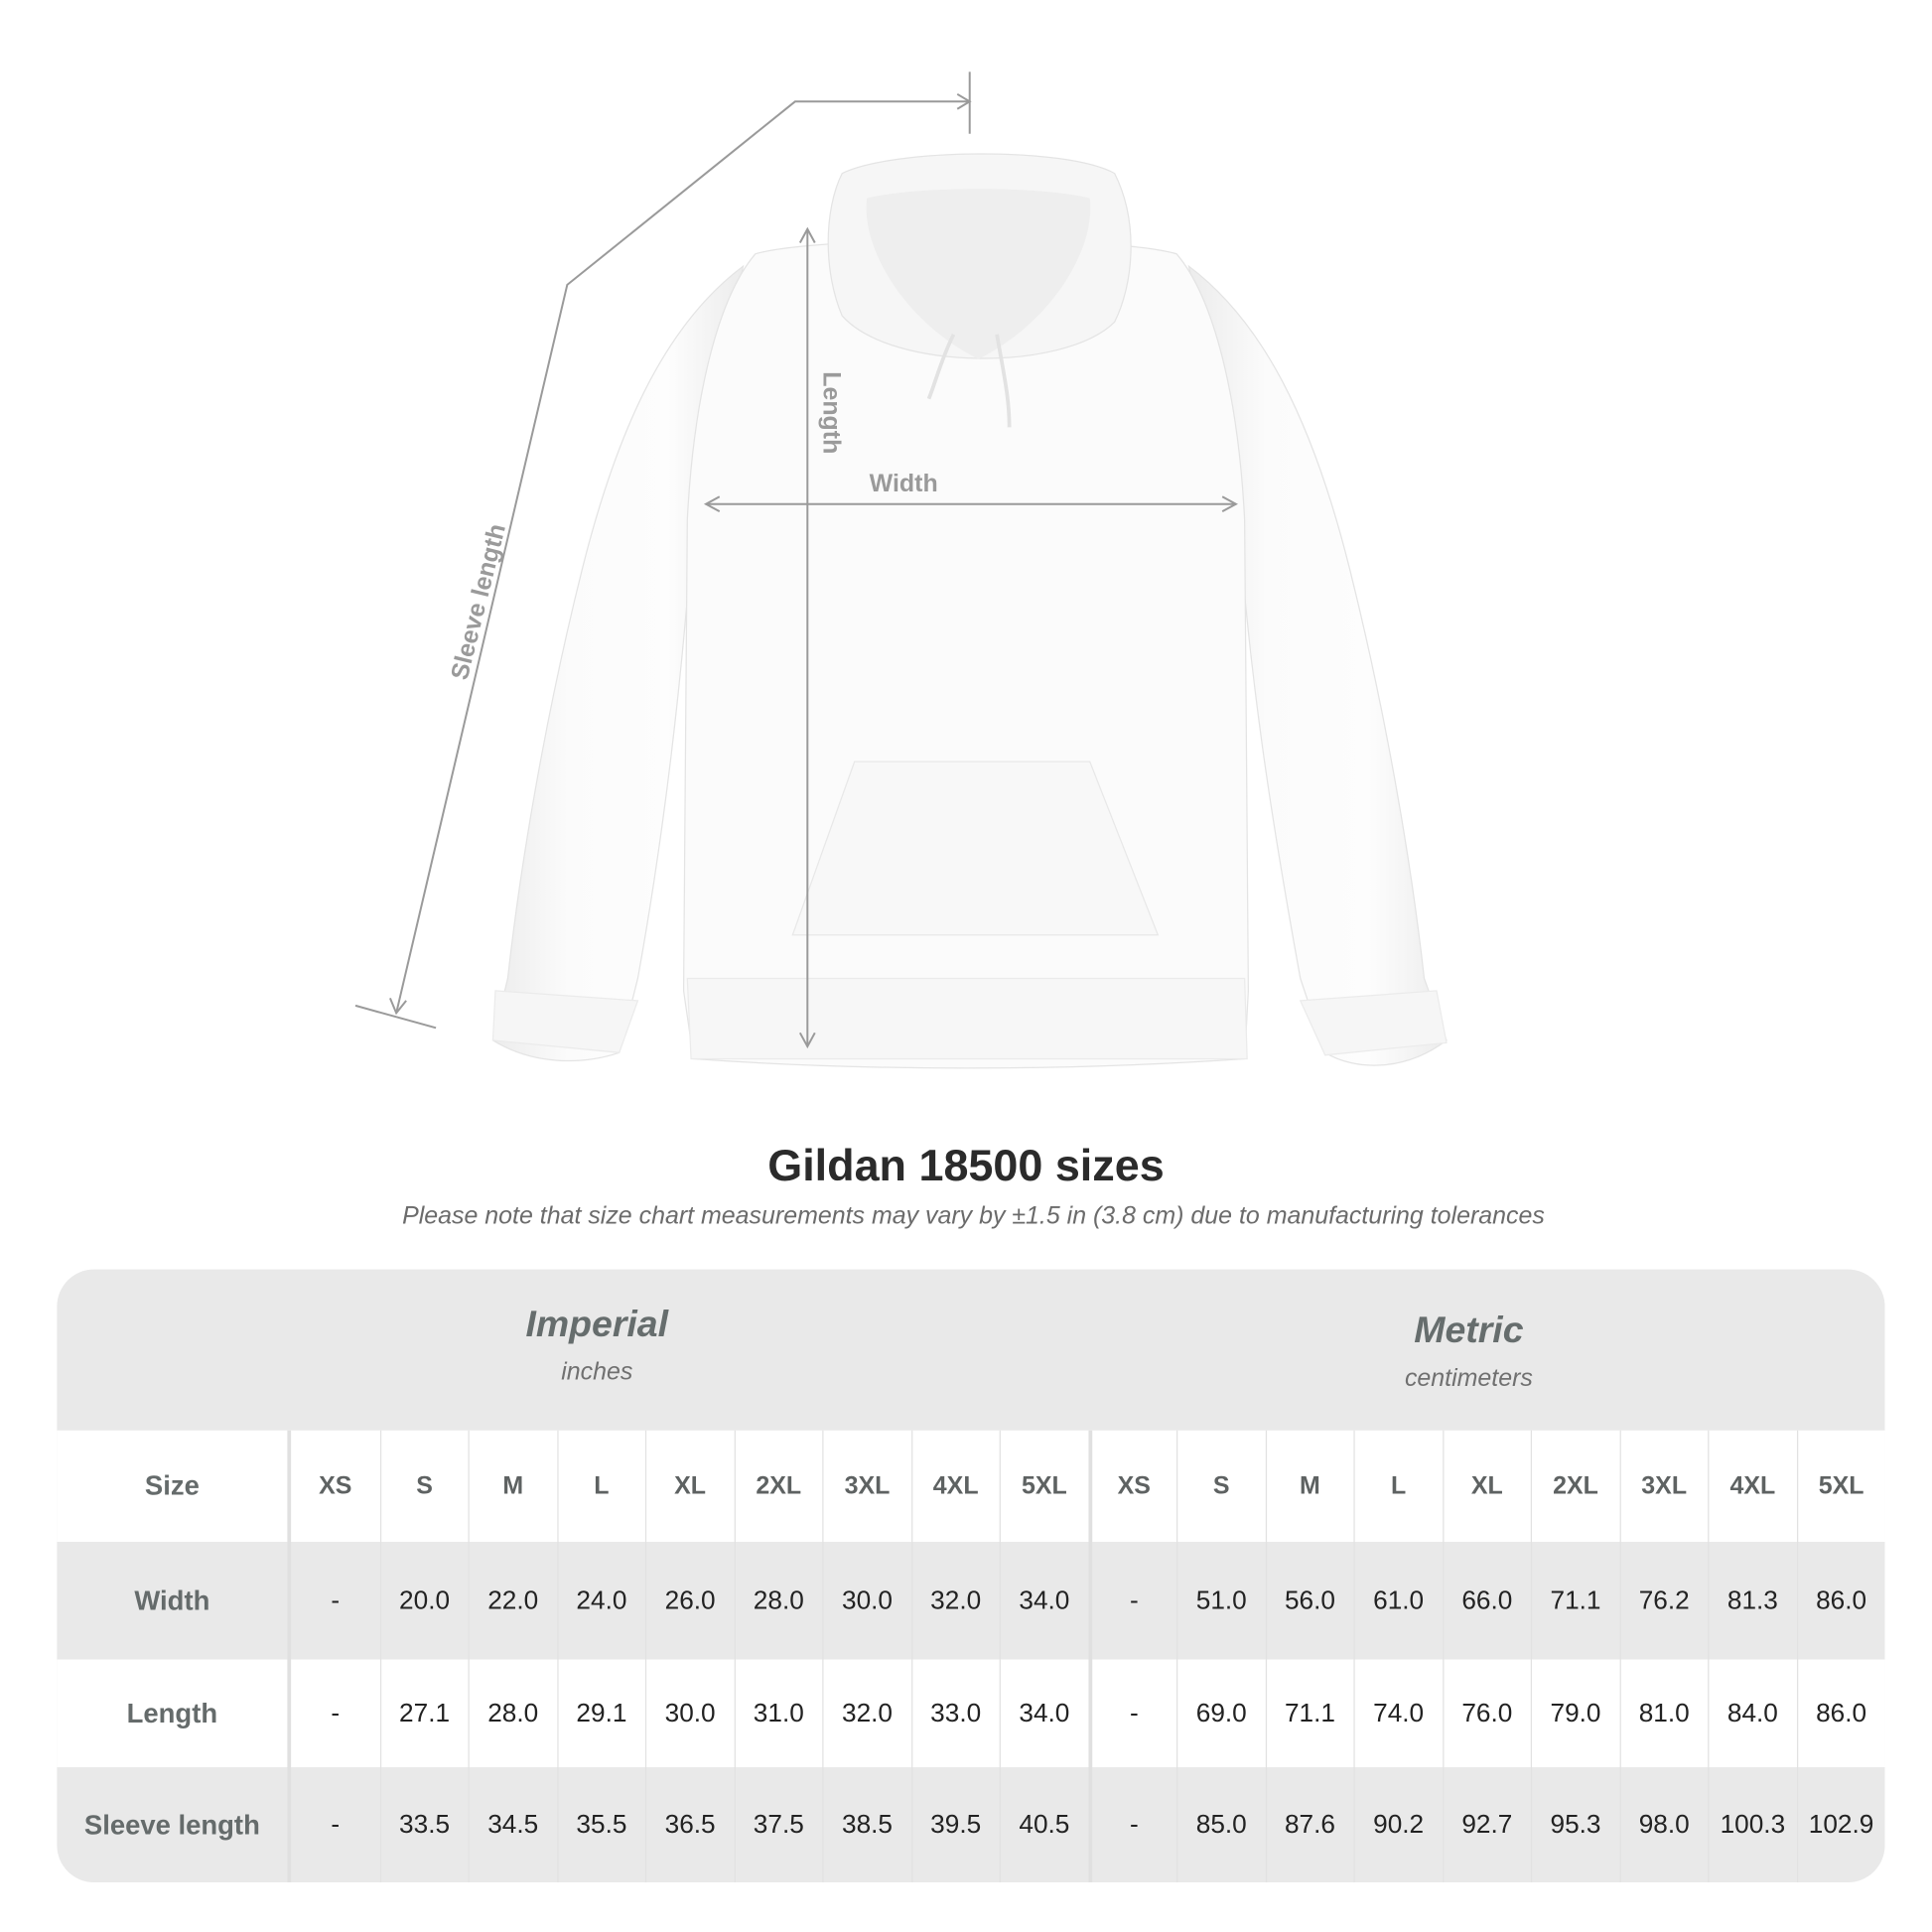 Image resolution: width=1932 pixels, height=1932 pixels. Describe the element at coordinates (683, 557) in the screenshot. I see `sleeve-length-line` at that location.